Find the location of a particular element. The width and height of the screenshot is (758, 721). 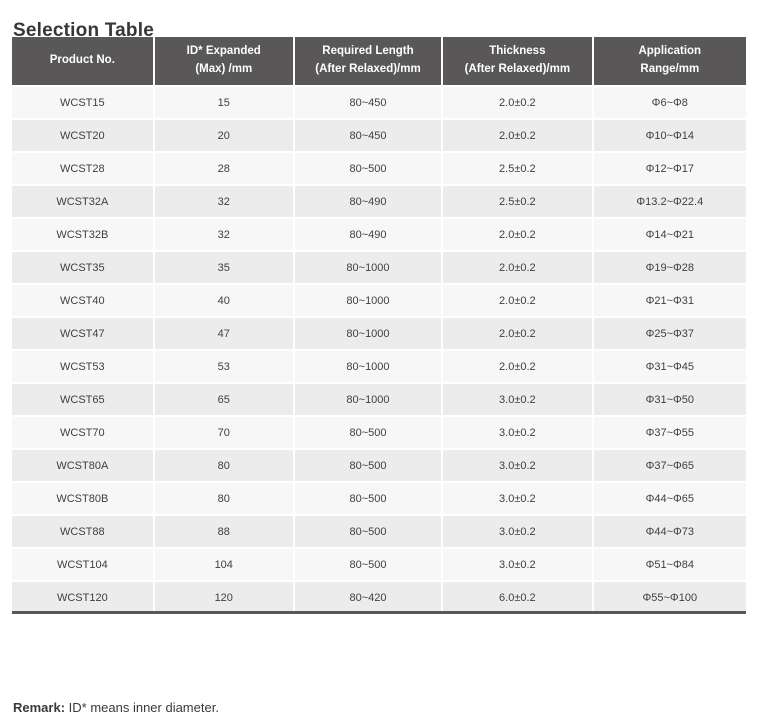

table-cell: 65 is located at coordinates (223, 399).